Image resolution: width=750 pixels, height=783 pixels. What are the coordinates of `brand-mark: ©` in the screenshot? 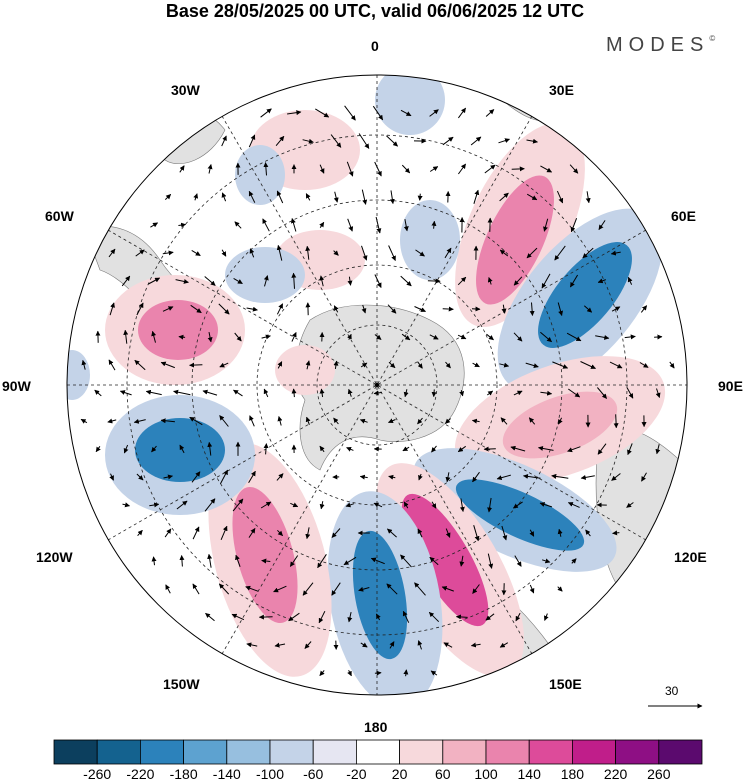 It's located at (712, 38).